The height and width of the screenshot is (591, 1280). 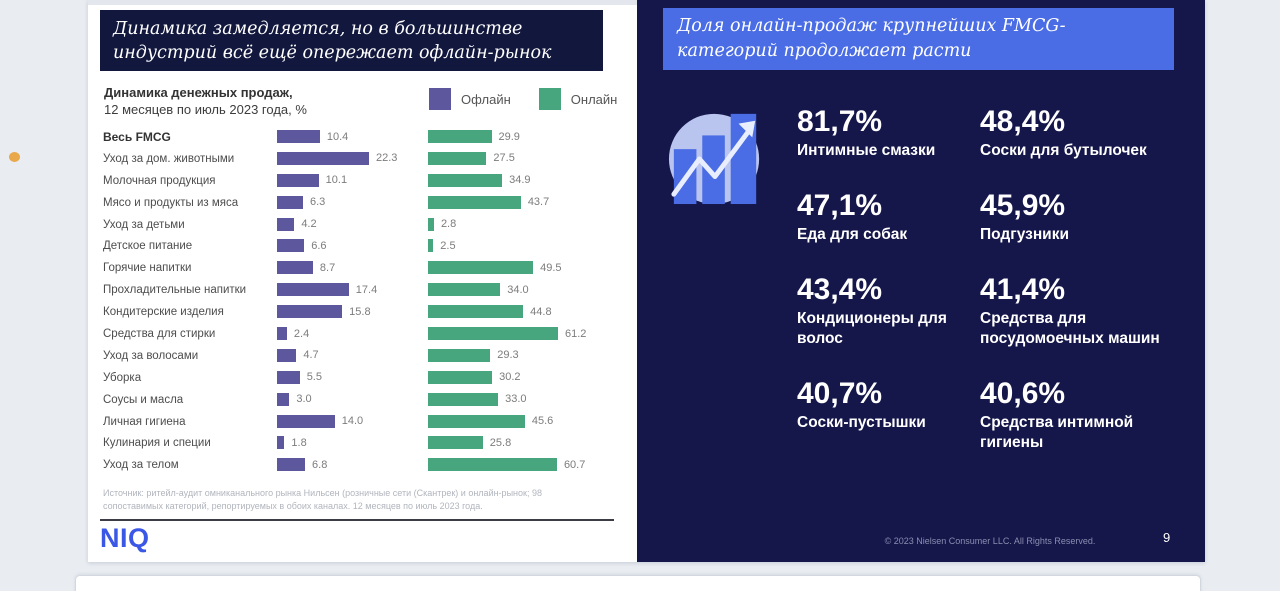 What do you see at coordinates (198, 92) in the screenshot?
I see `chart-title-line1: Динамика денежных продаж,` at bounding box center [198, 92].